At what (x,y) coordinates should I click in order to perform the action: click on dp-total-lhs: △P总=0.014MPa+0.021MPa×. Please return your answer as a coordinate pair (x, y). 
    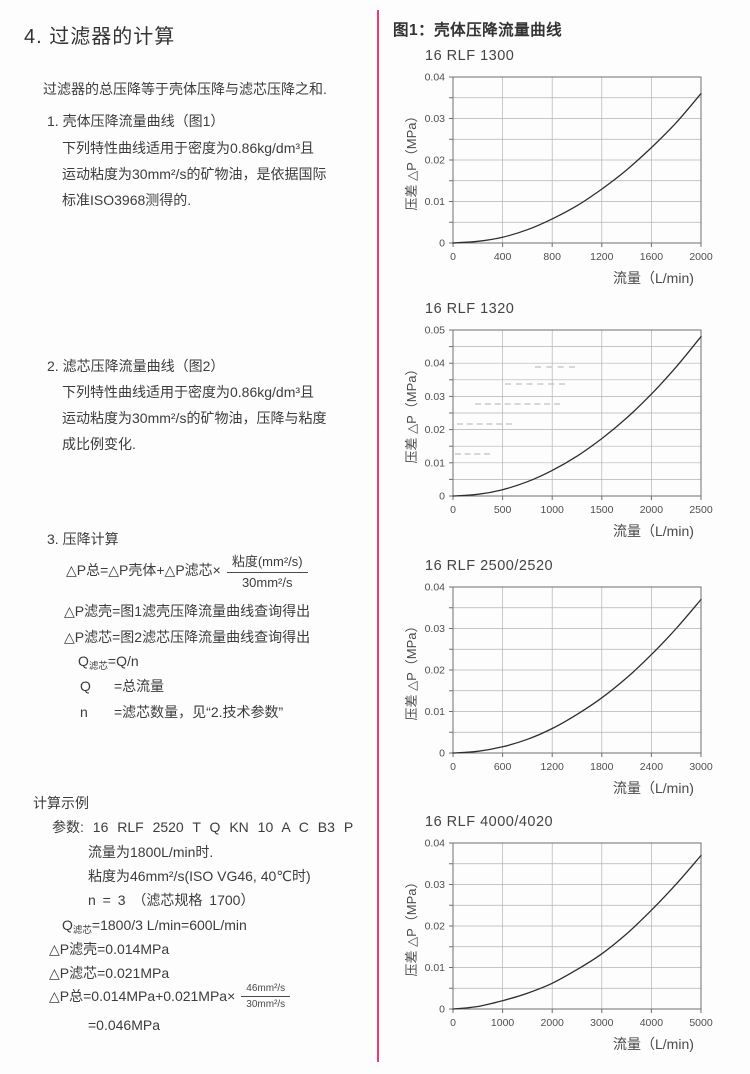
    Looking at the image, I should click on (142, 996).